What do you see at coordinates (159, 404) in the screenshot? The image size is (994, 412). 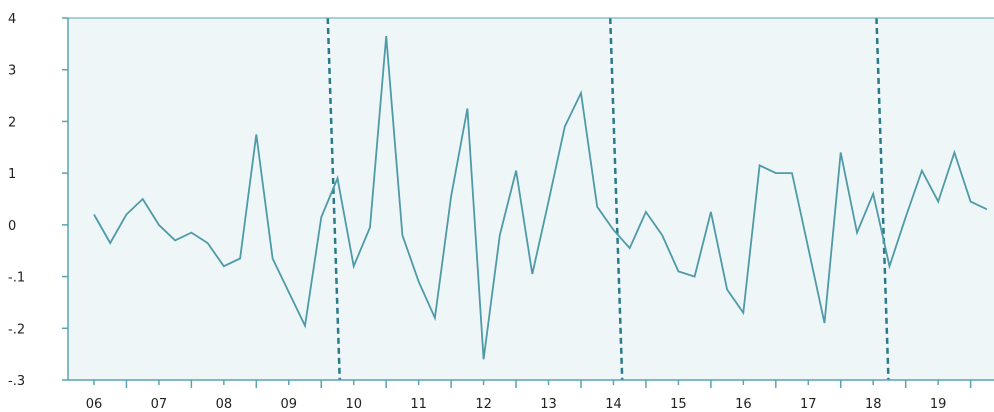 I see `x-tick-label: 07` at bounding box center [159, 404].